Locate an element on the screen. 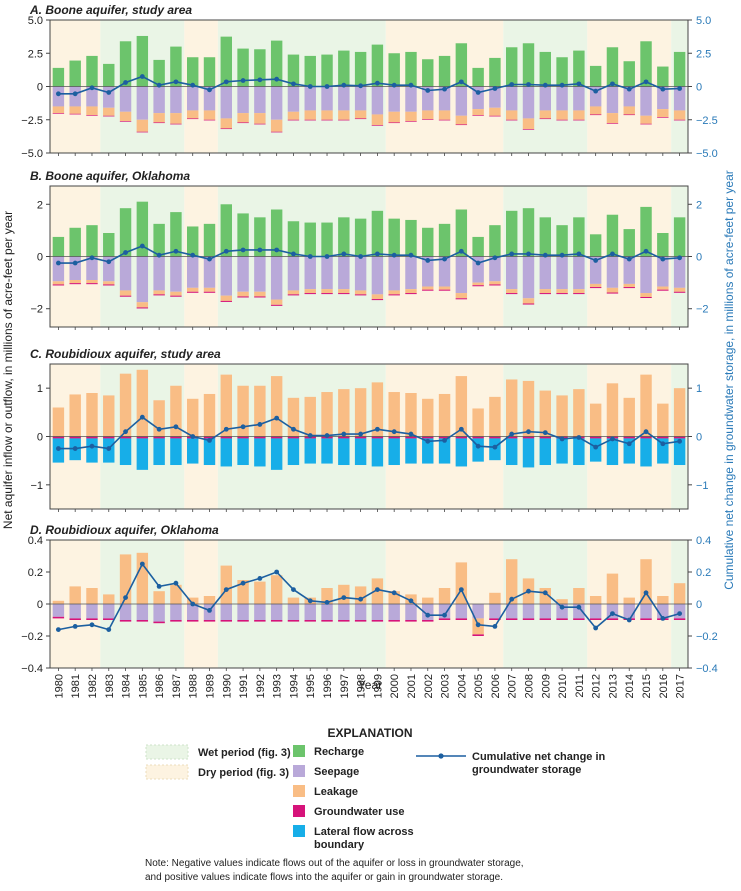  x-tick-label: 1985 is located at coordinates (143, 686).